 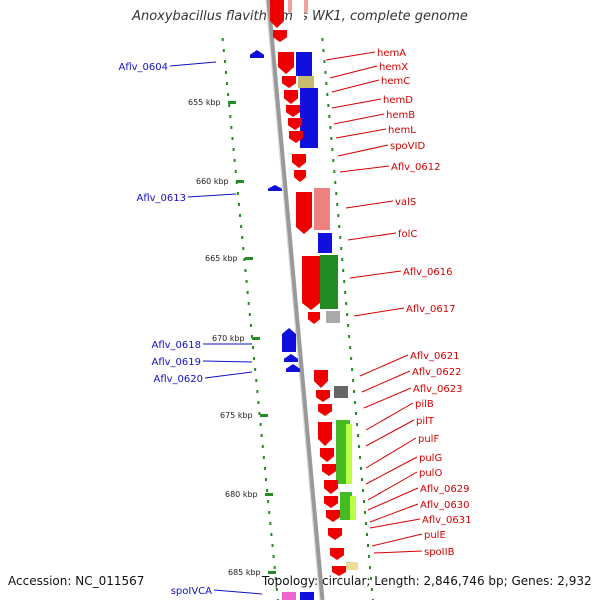 I want to click on gene-label-forward: Aflv_0612, so click(x=416, y=167).